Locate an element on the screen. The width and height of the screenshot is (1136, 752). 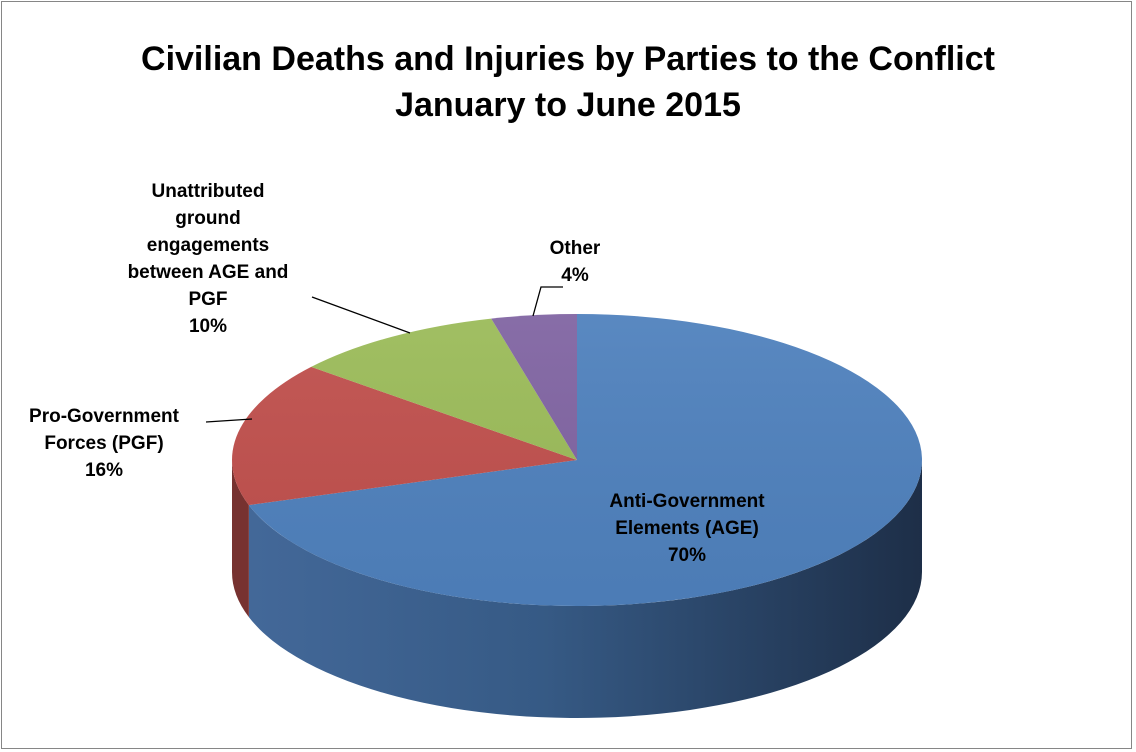
slice-1-label-line: Elements (AGE) is located at coordinates (687, 528).